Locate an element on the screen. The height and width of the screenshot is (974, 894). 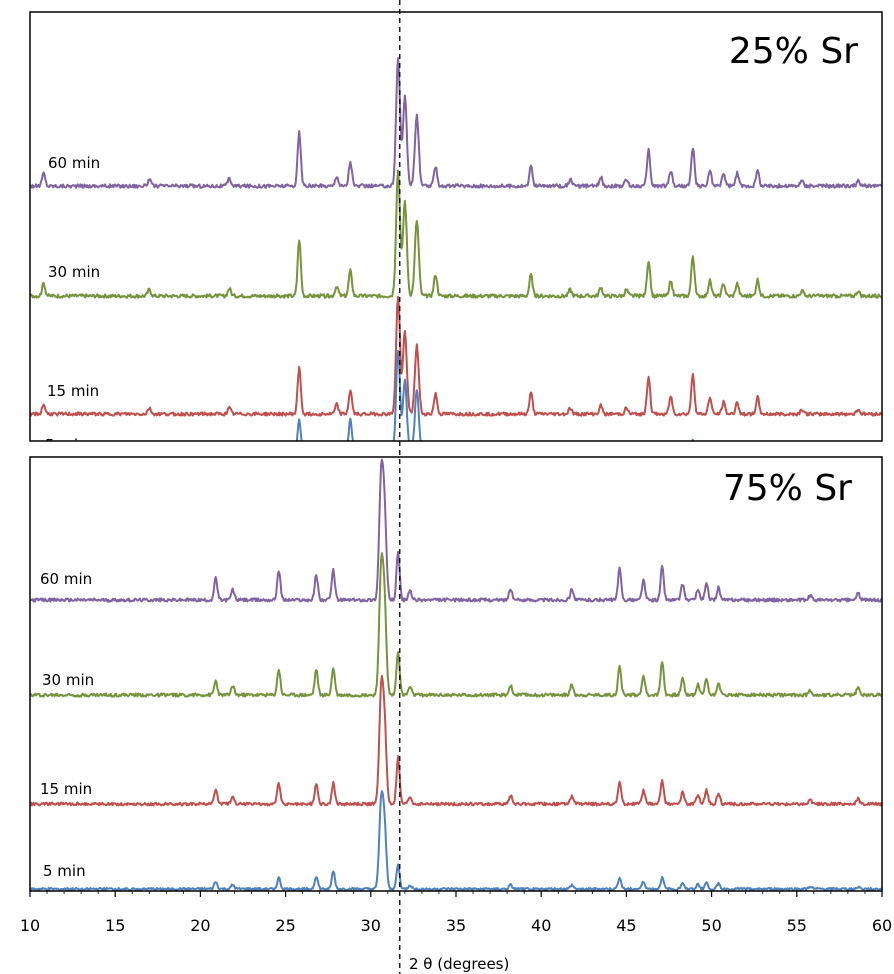
x-tick-label: 55 is located at coordinates (797, 925).